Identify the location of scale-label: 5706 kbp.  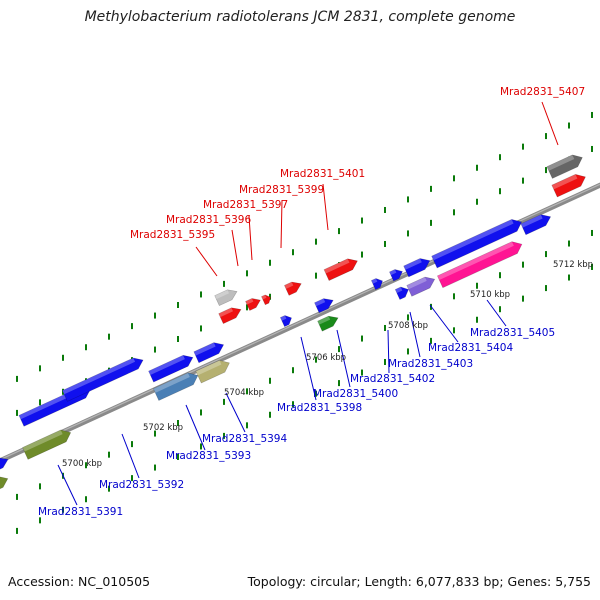
(326, 358).